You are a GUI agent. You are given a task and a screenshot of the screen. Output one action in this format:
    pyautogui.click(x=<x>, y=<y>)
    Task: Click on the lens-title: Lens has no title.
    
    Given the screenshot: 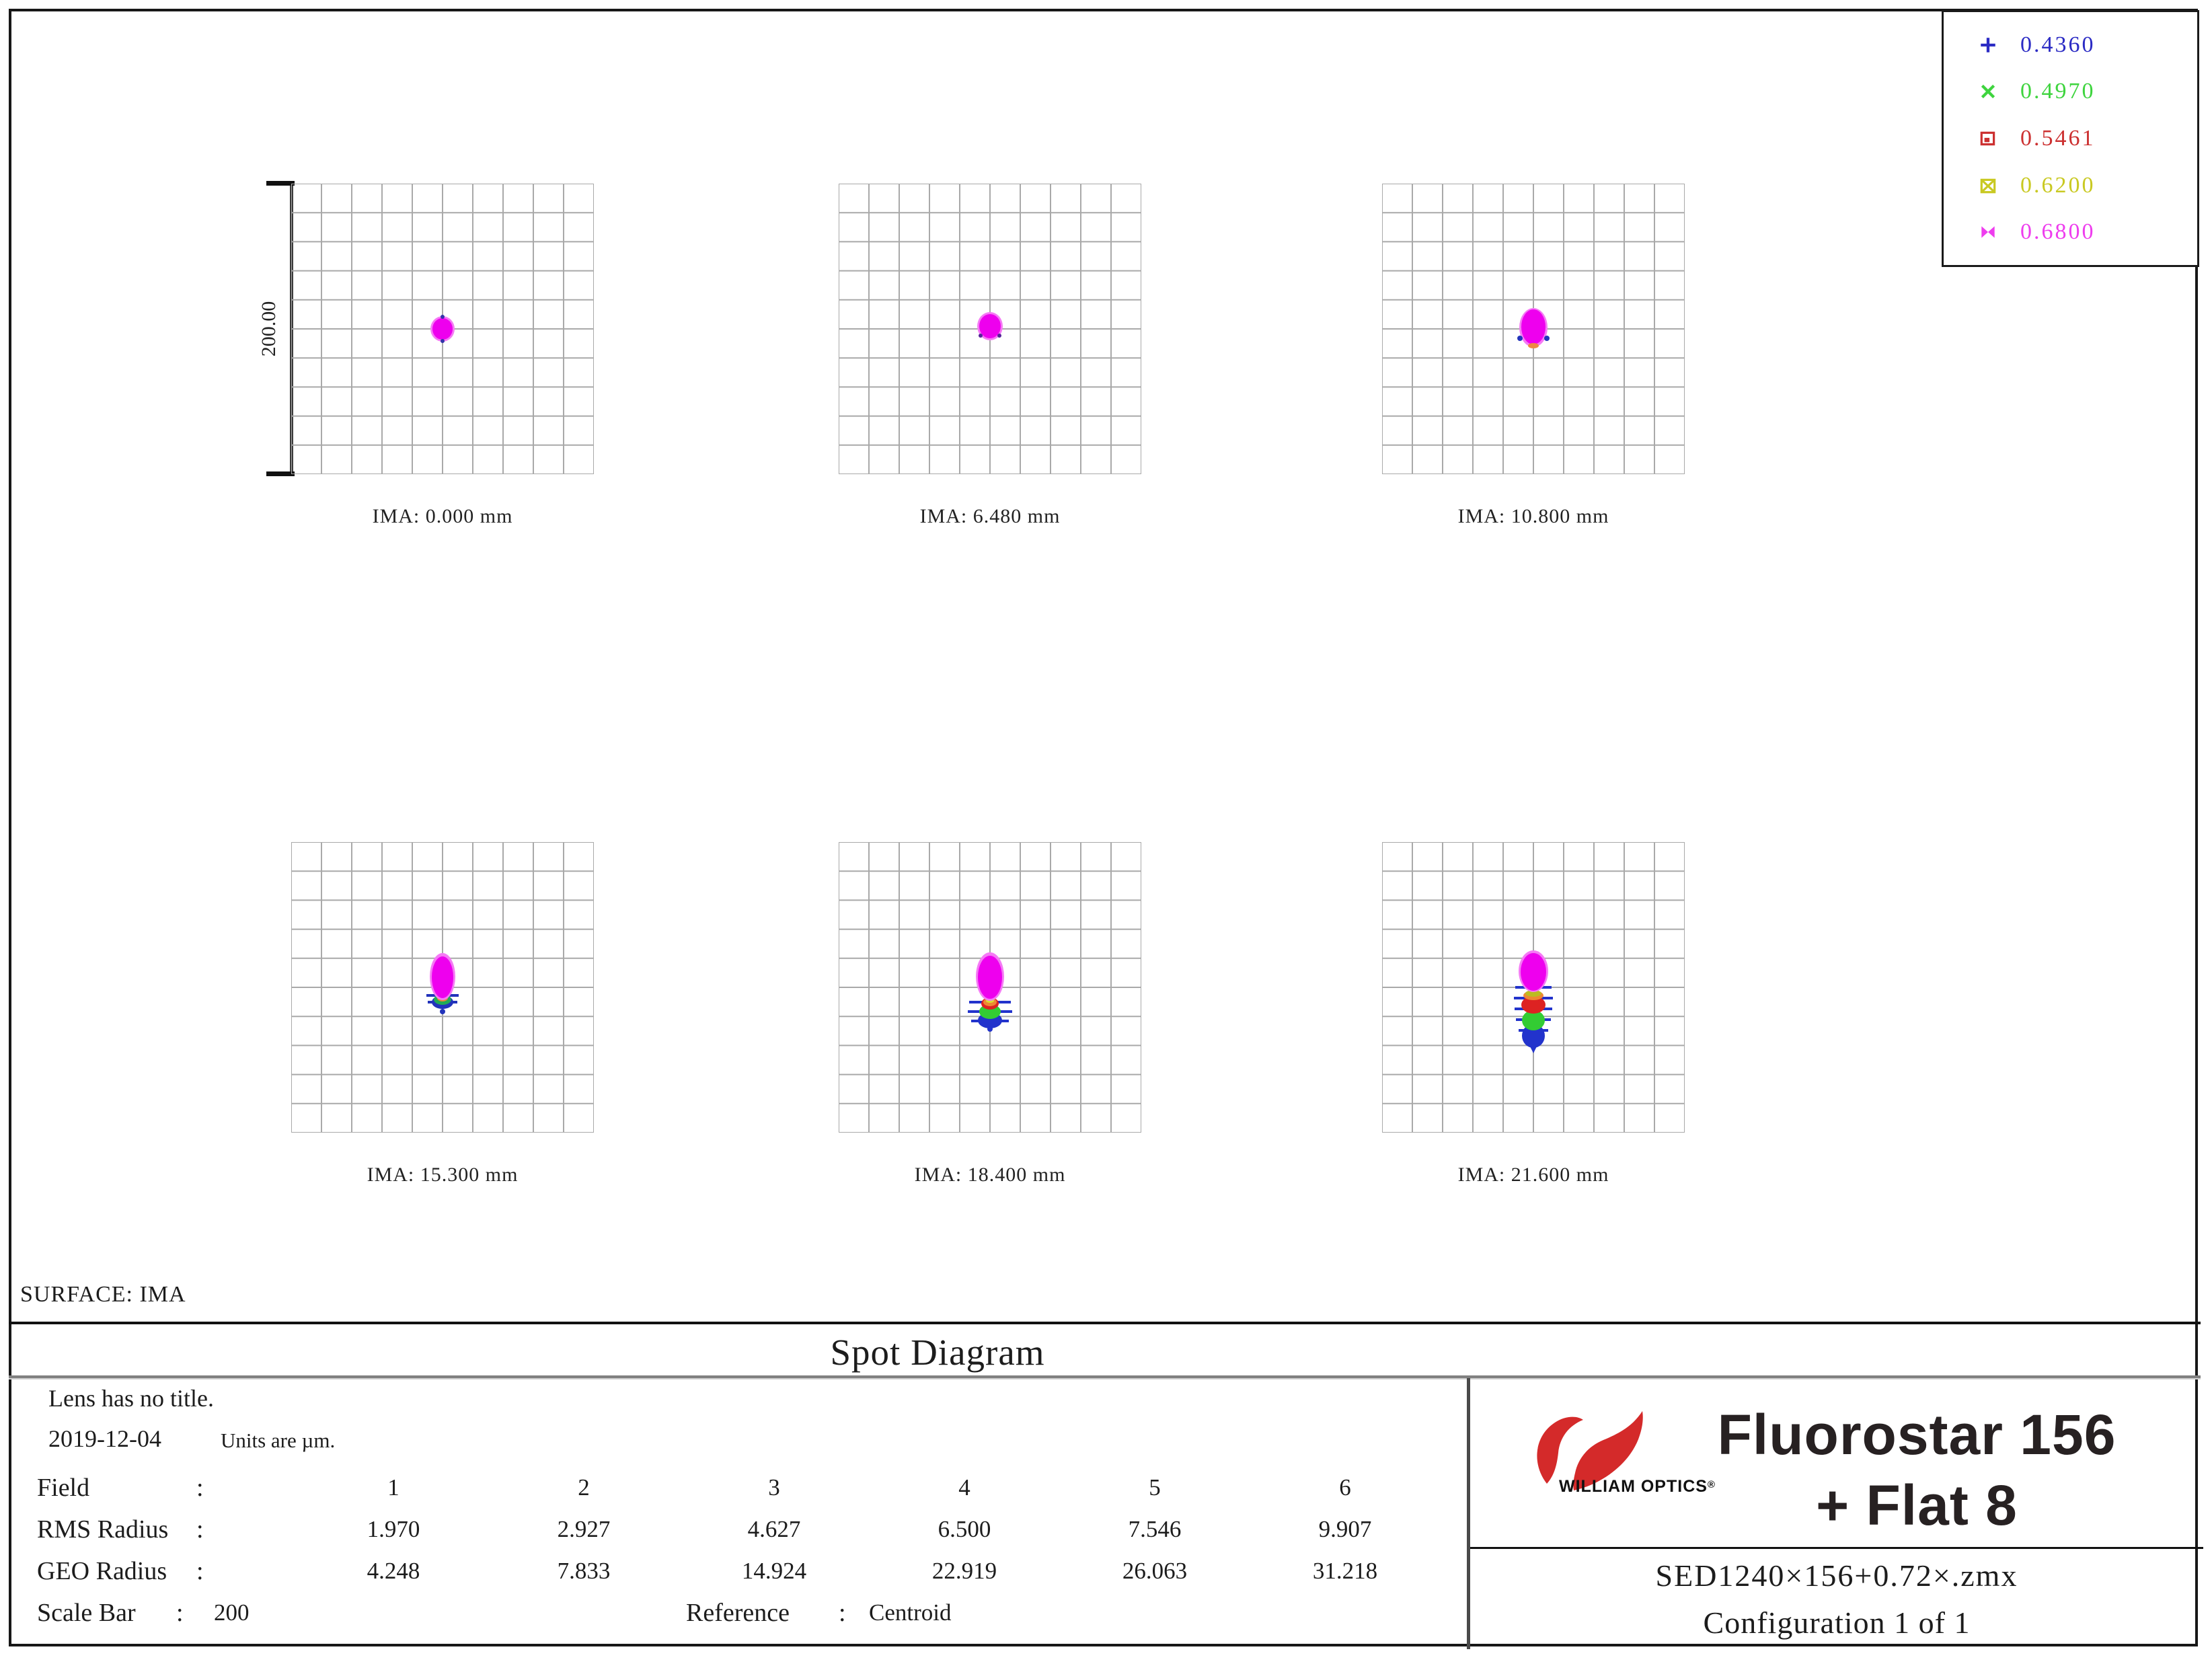 What is the action you would take?
    pyautogui.click(x=131, y=1399)
    